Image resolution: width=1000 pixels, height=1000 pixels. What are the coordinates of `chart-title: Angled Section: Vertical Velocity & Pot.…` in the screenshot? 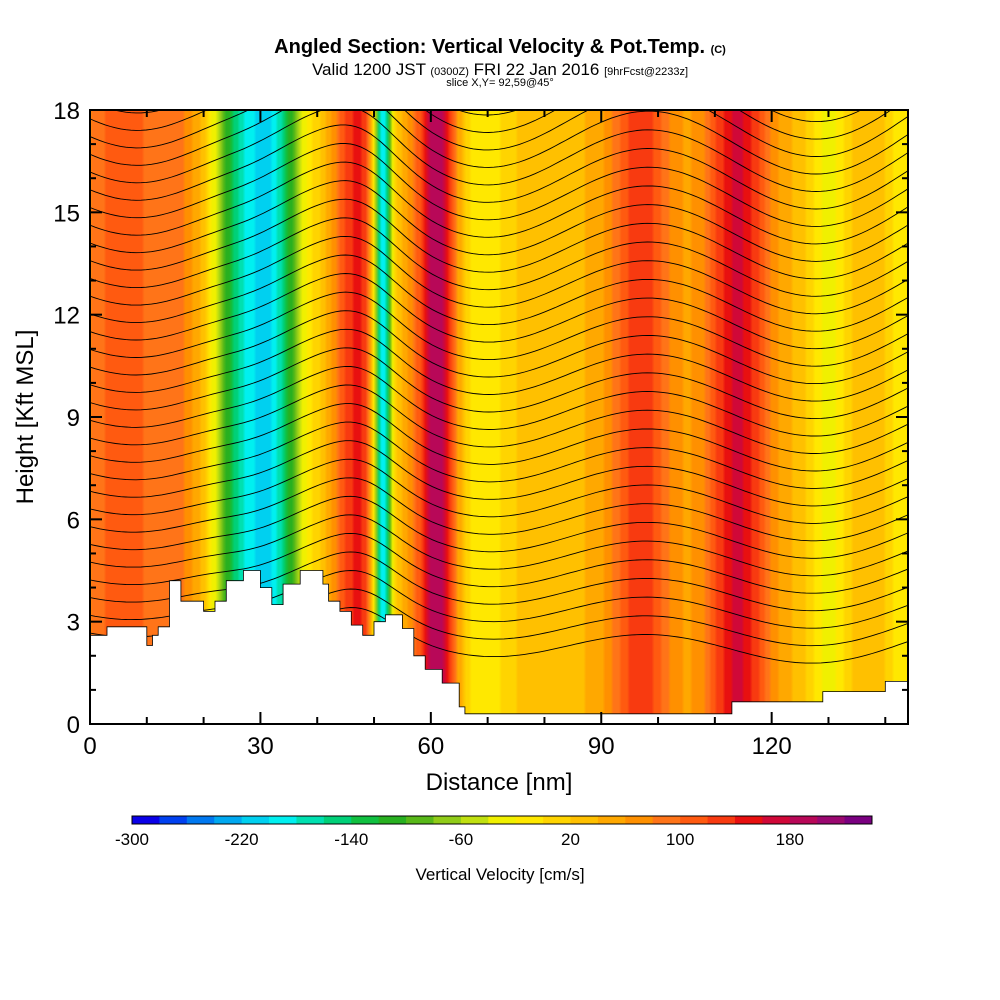 It's located at (500, 47).